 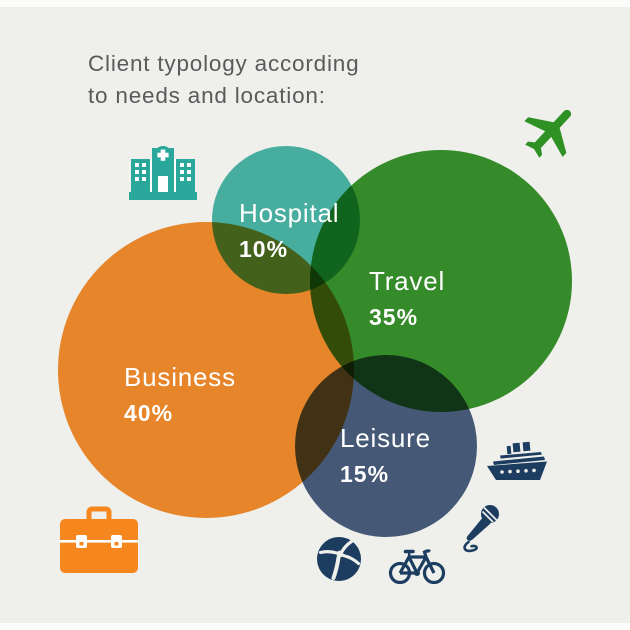 What do you see at coordinates (315, 626) in the screenshot?
I see `bottom-margin-strip` at bounding box center [315, 626].